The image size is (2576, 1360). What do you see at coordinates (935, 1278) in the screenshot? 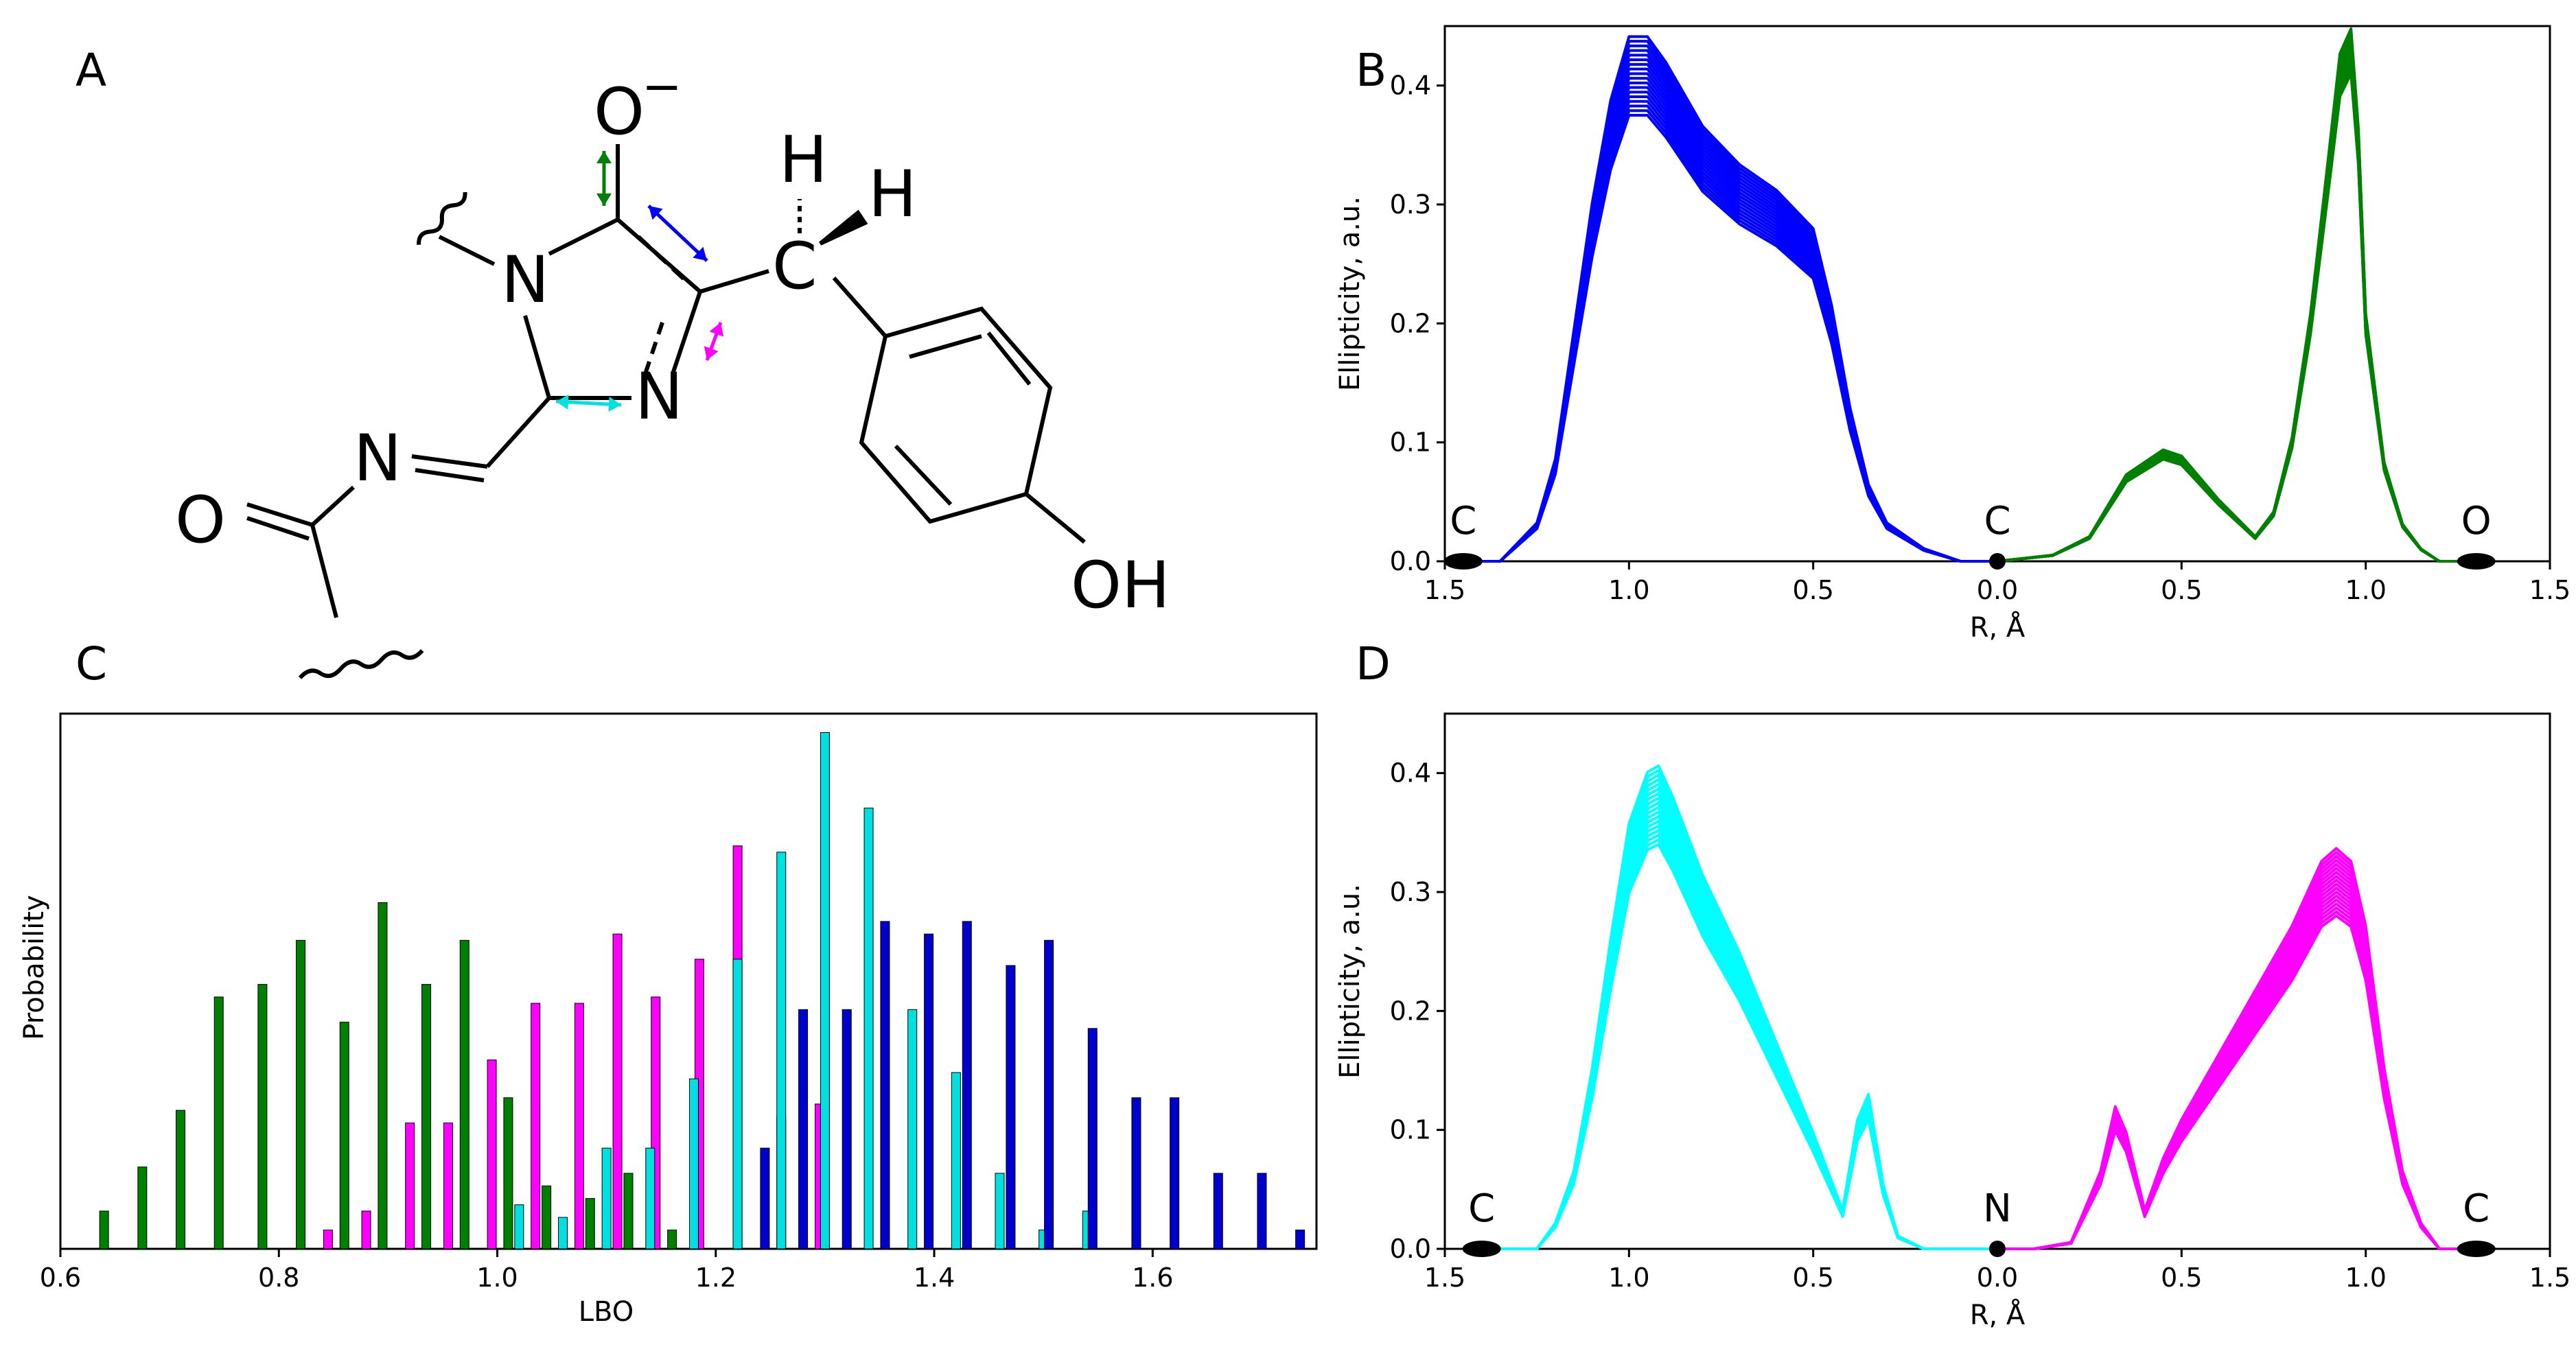
I see `x-tick-label: 1.4` at bounding box center [935, 1278].